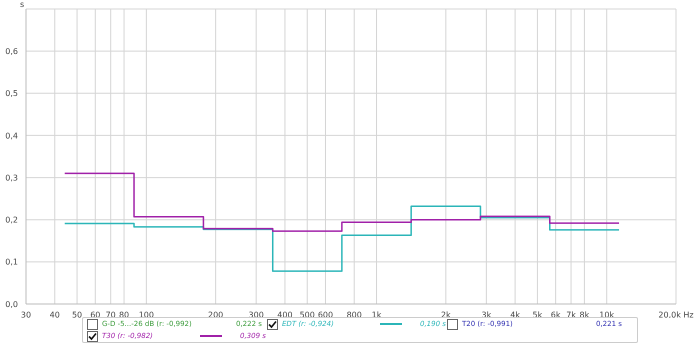 The height and width of the screenshot is (347, 700). I want to click on y-tick-label: 0,3, so click(11, 177).